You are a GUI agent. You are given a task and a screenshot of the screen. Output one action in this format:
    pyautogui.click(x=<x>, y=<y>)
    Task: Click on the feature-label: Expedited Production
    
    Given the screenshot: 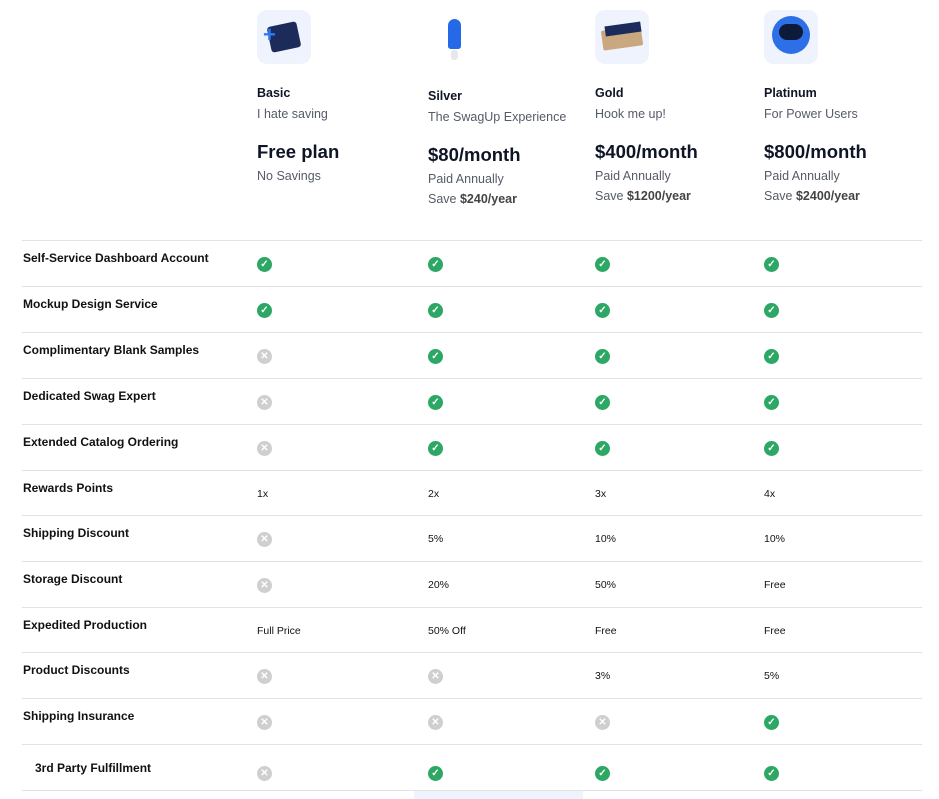 What is the action you would take?
    pyautogui.click(x=85, y=625)
    